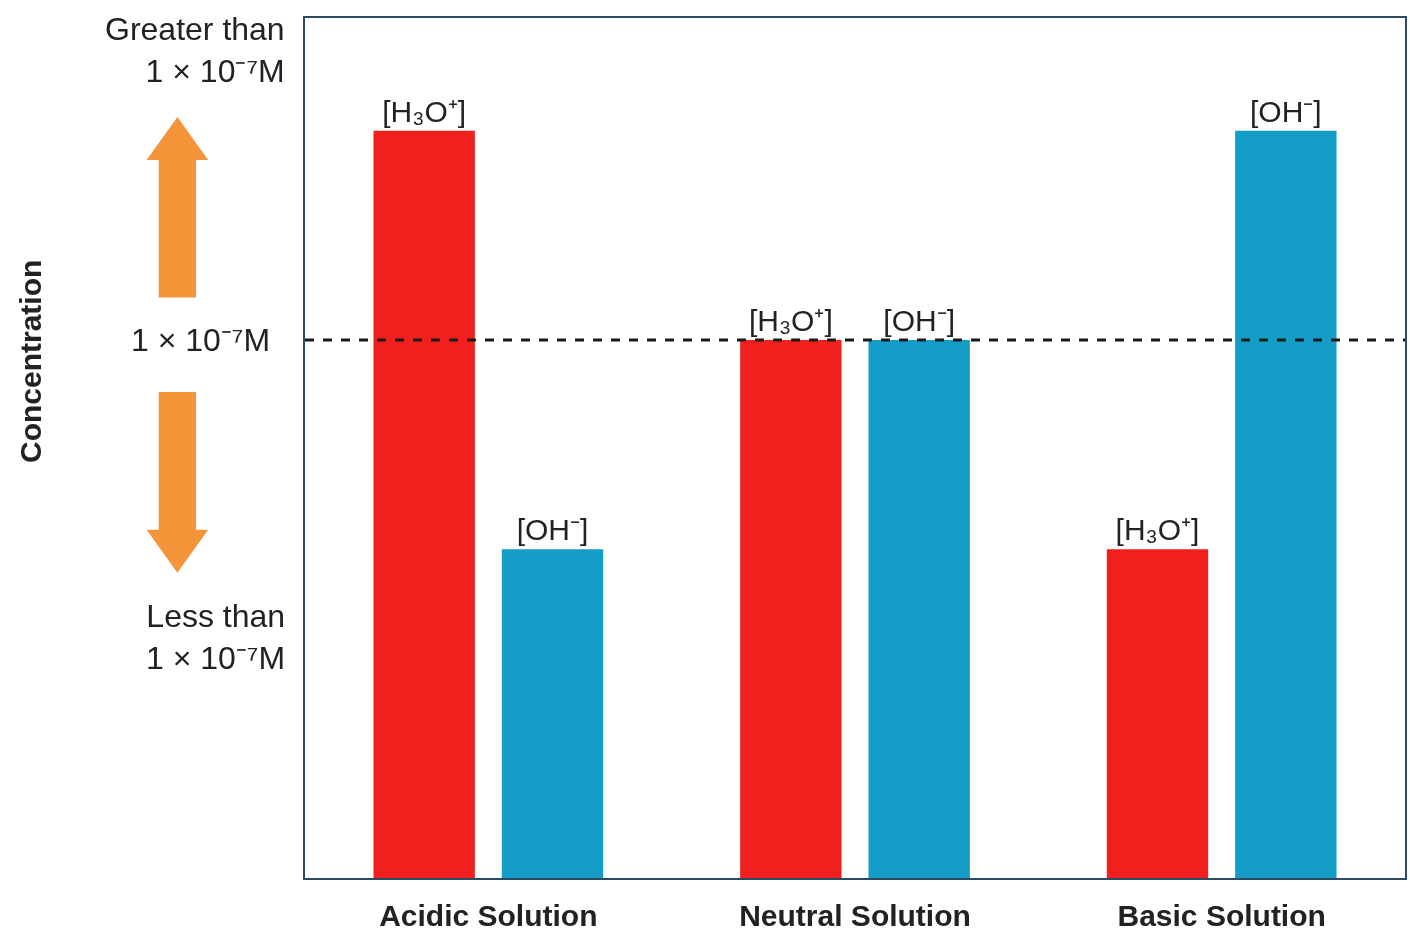 The image size is (1410, 942). I want to click on x-tick-label: Acidic Solution, so click(488, 915).